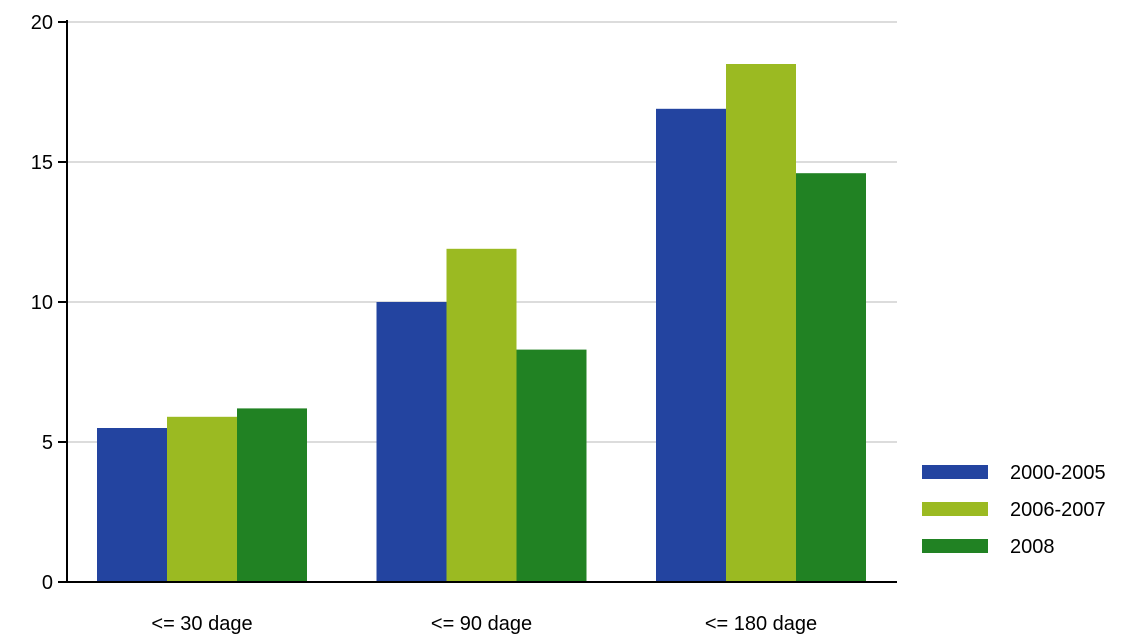  What do you see at coordinates (42, 303) in the screenshot?
I see `y-tick-label: 10` at bounding box center [42, 303].